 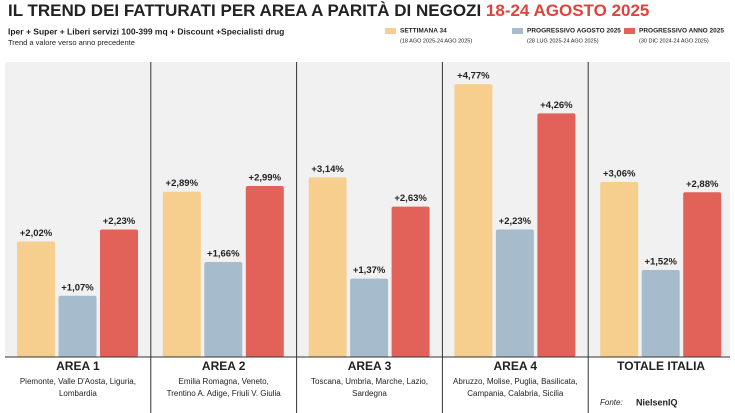 I want to click on data-label: +1,37%, so click(x=369, y=270).